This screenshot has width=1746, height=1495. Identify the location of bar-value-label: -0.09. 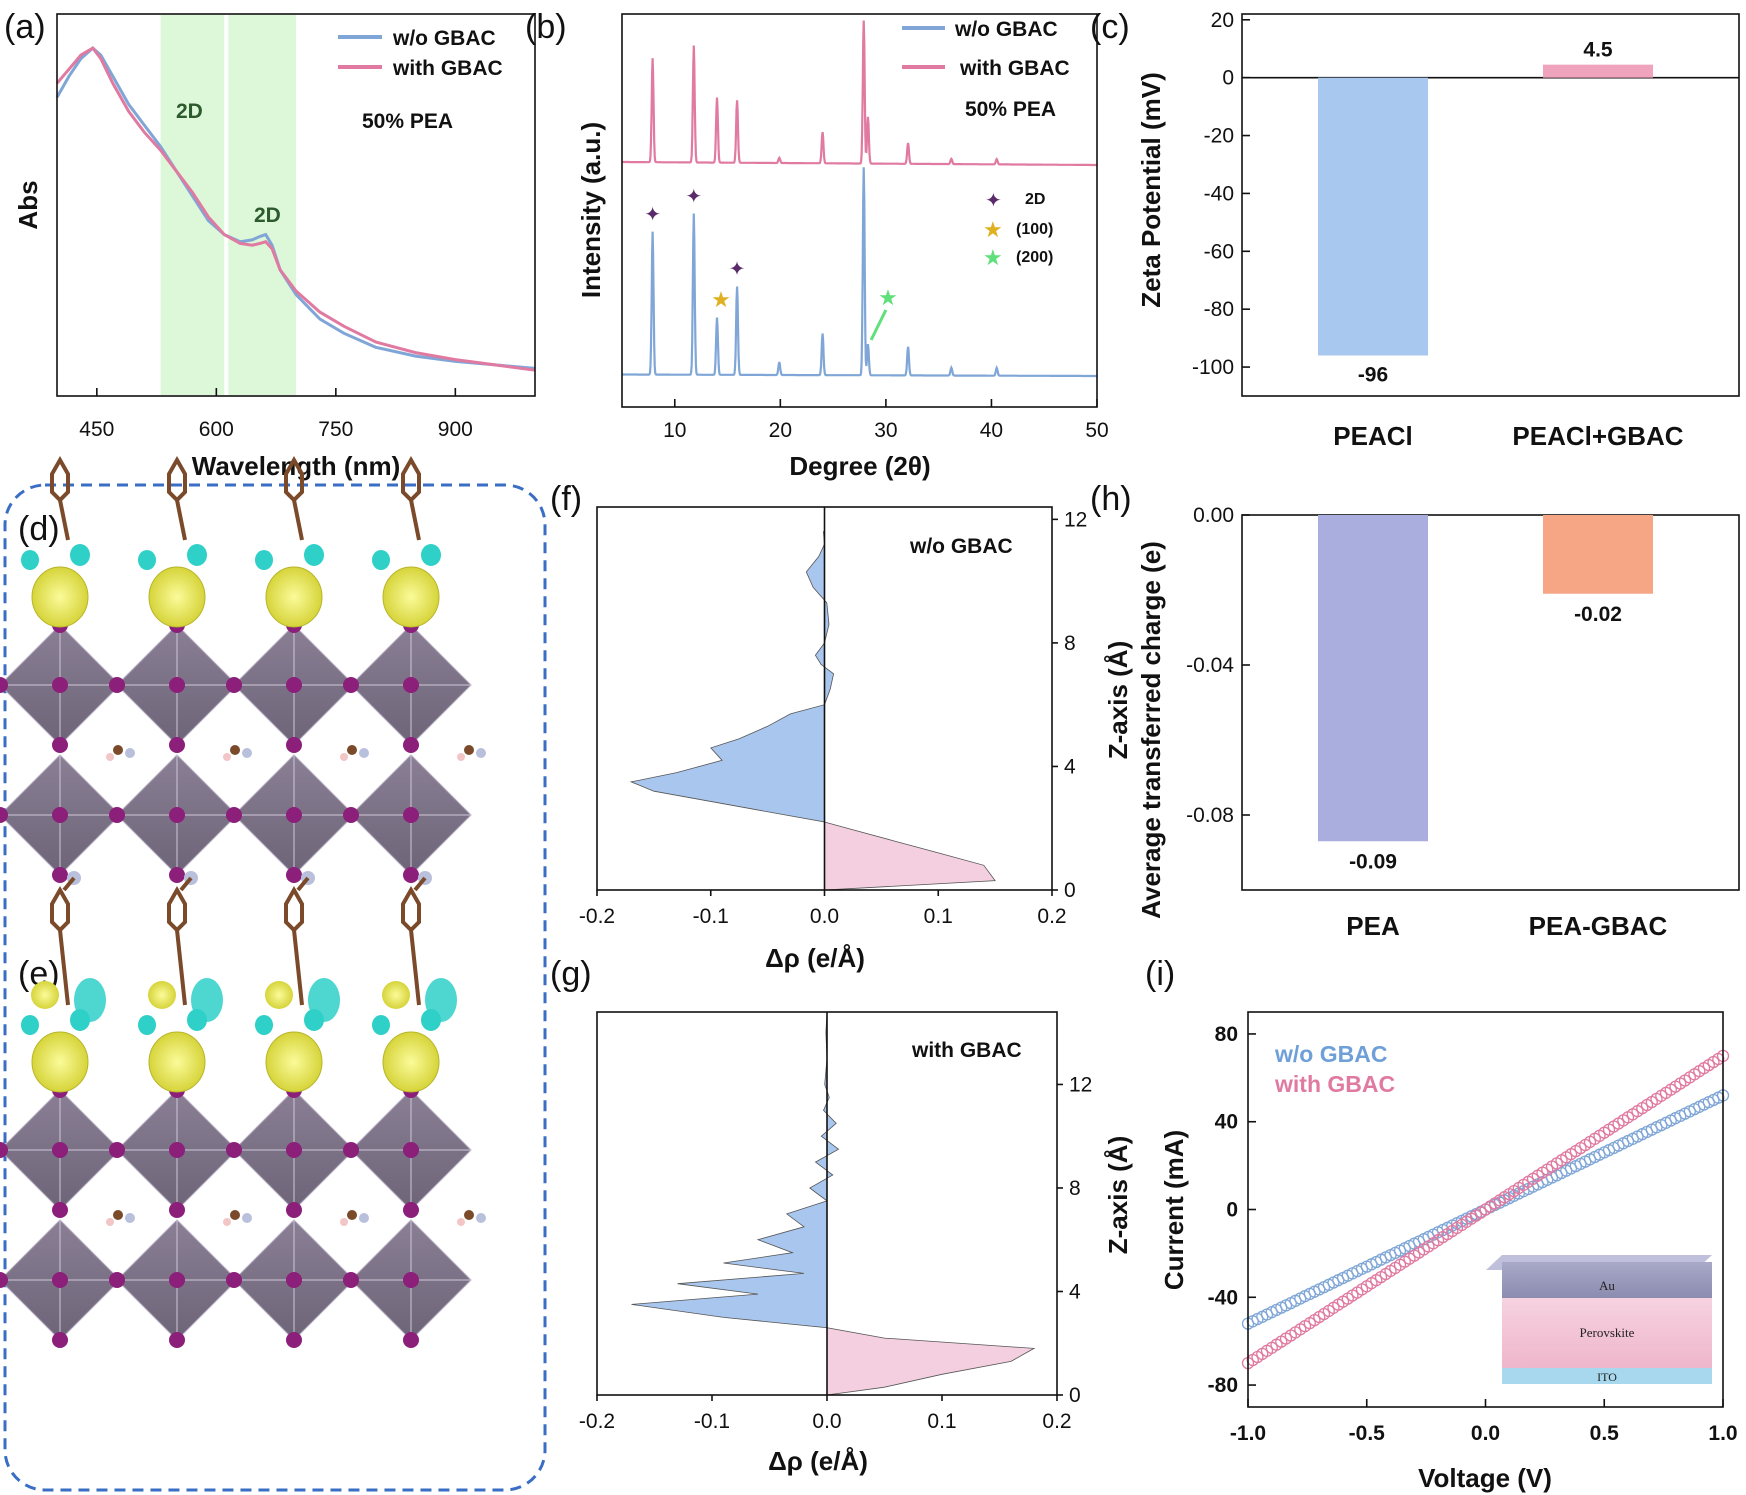
(1373, 861).